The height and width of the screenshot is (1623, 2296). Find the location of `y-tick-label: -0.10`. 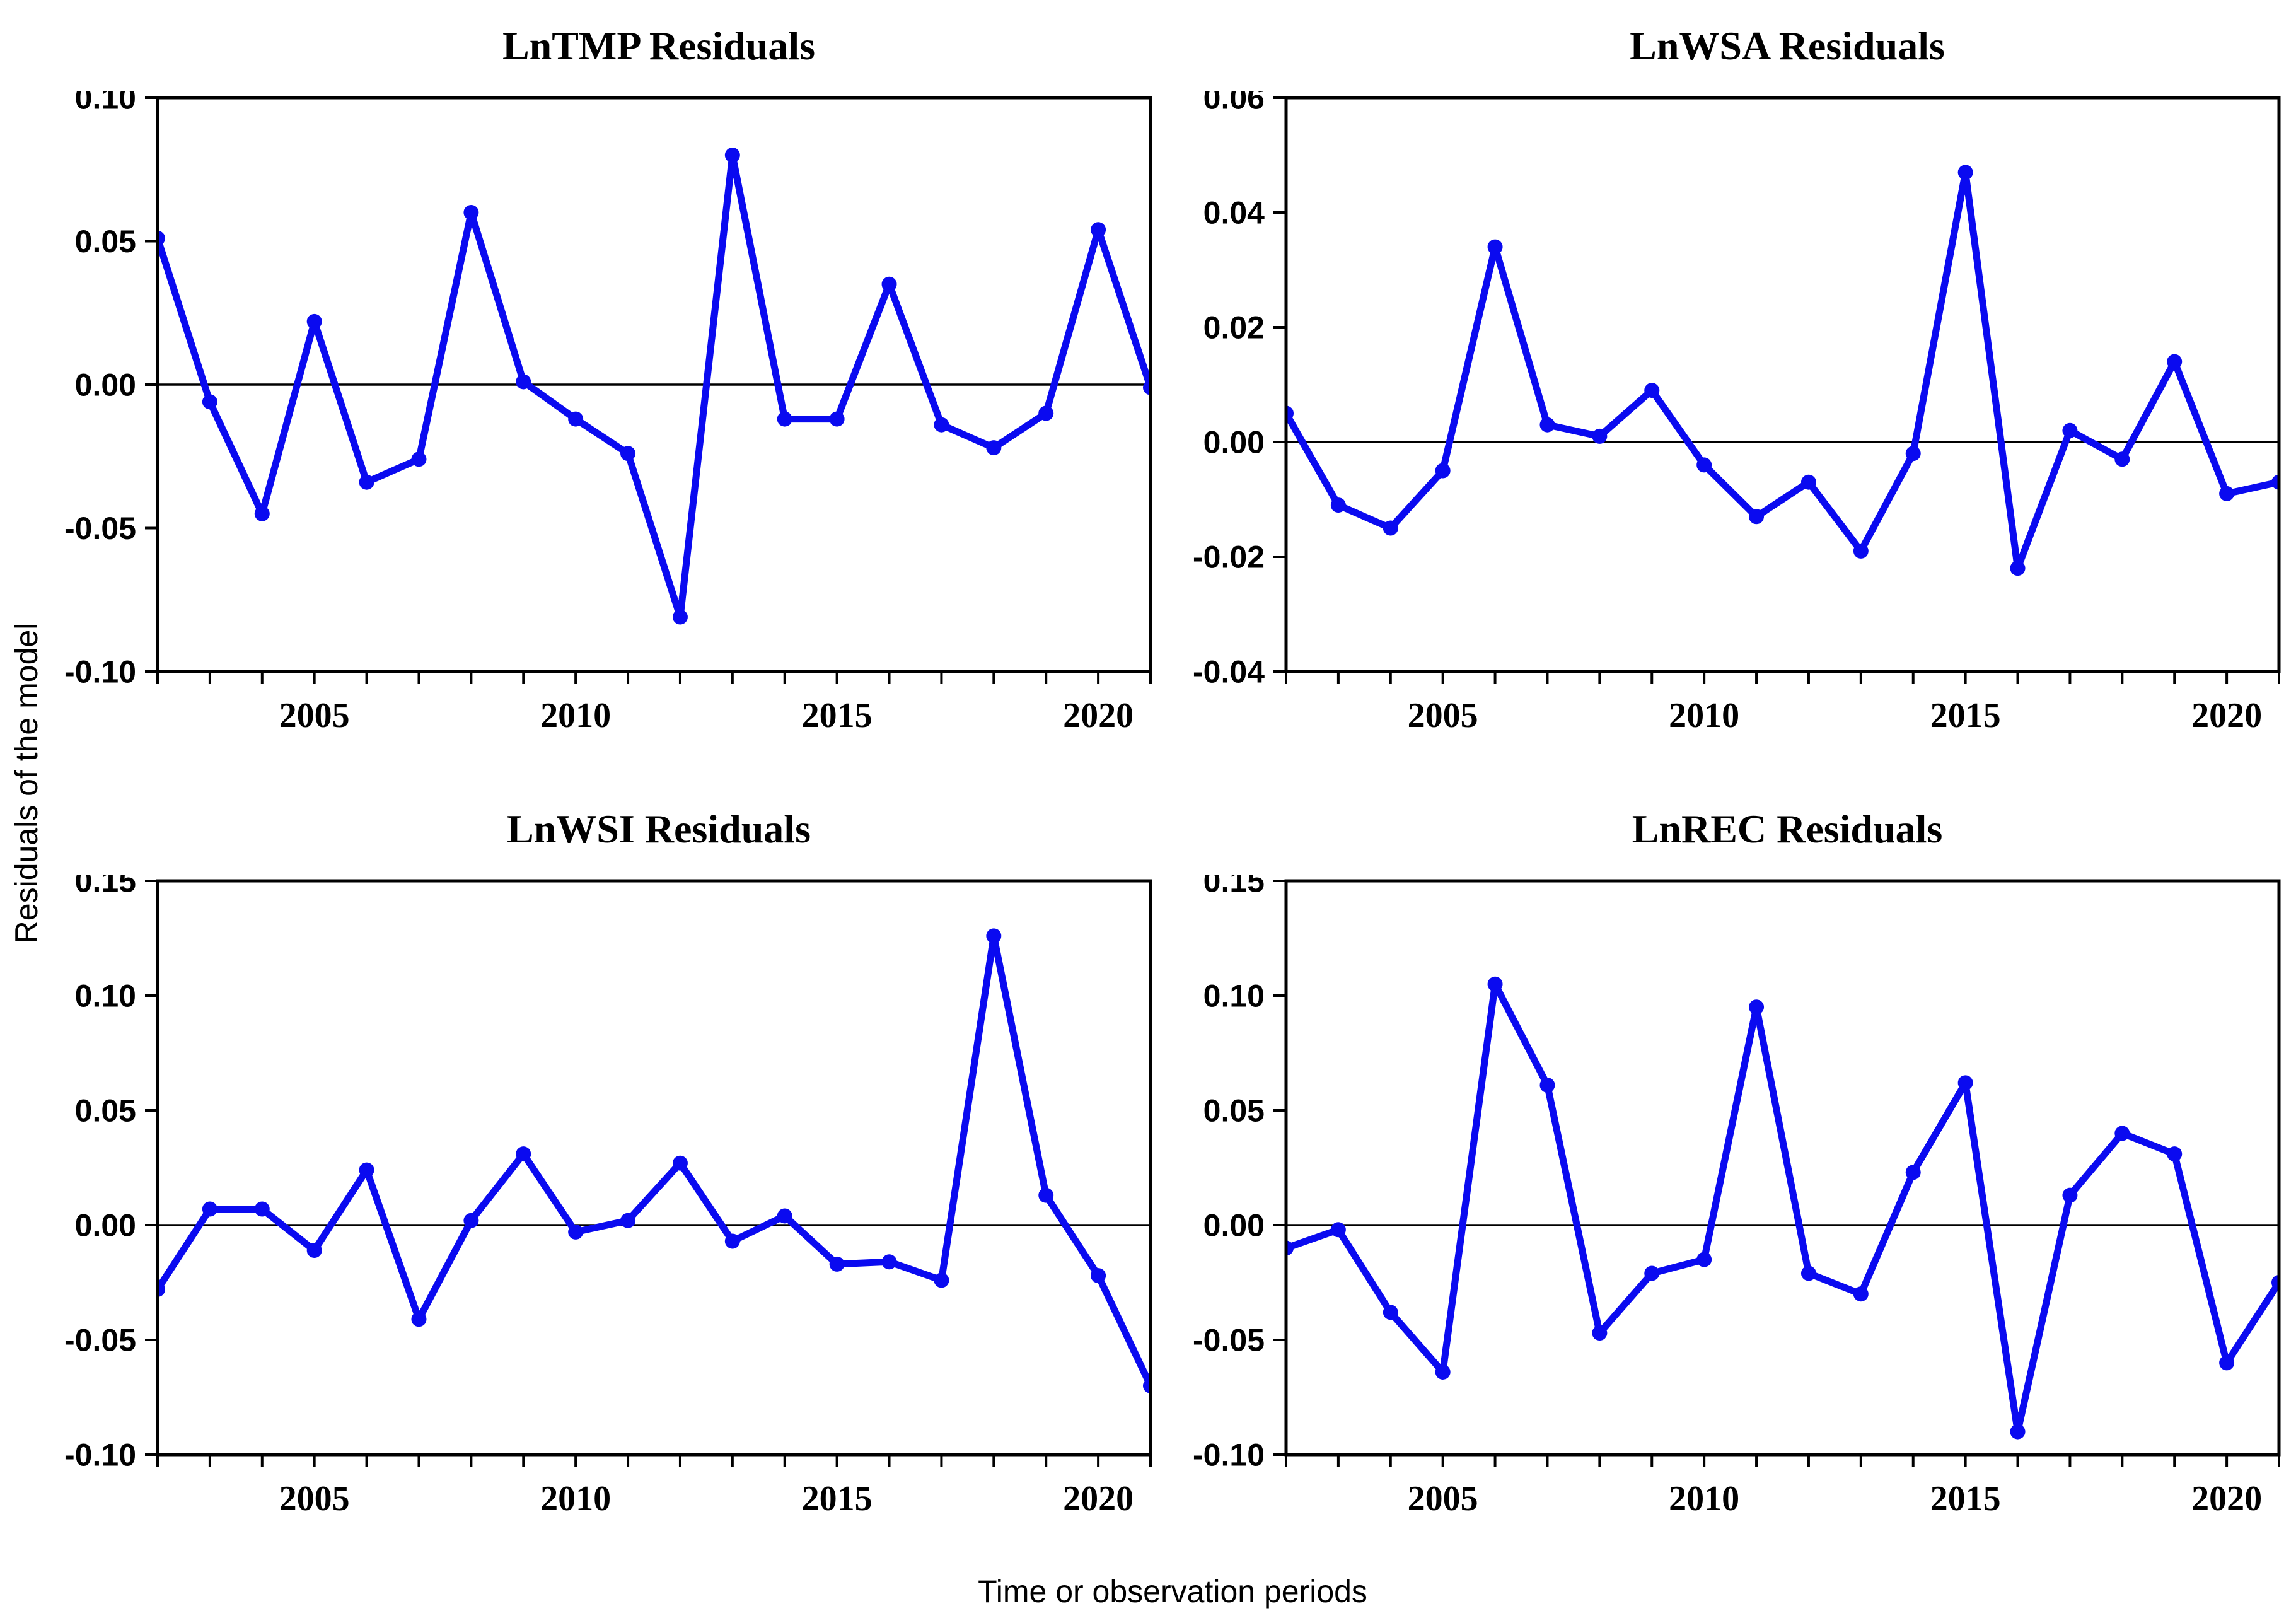

y-tick-label: -0.10 is located at coordinates (100, 672).